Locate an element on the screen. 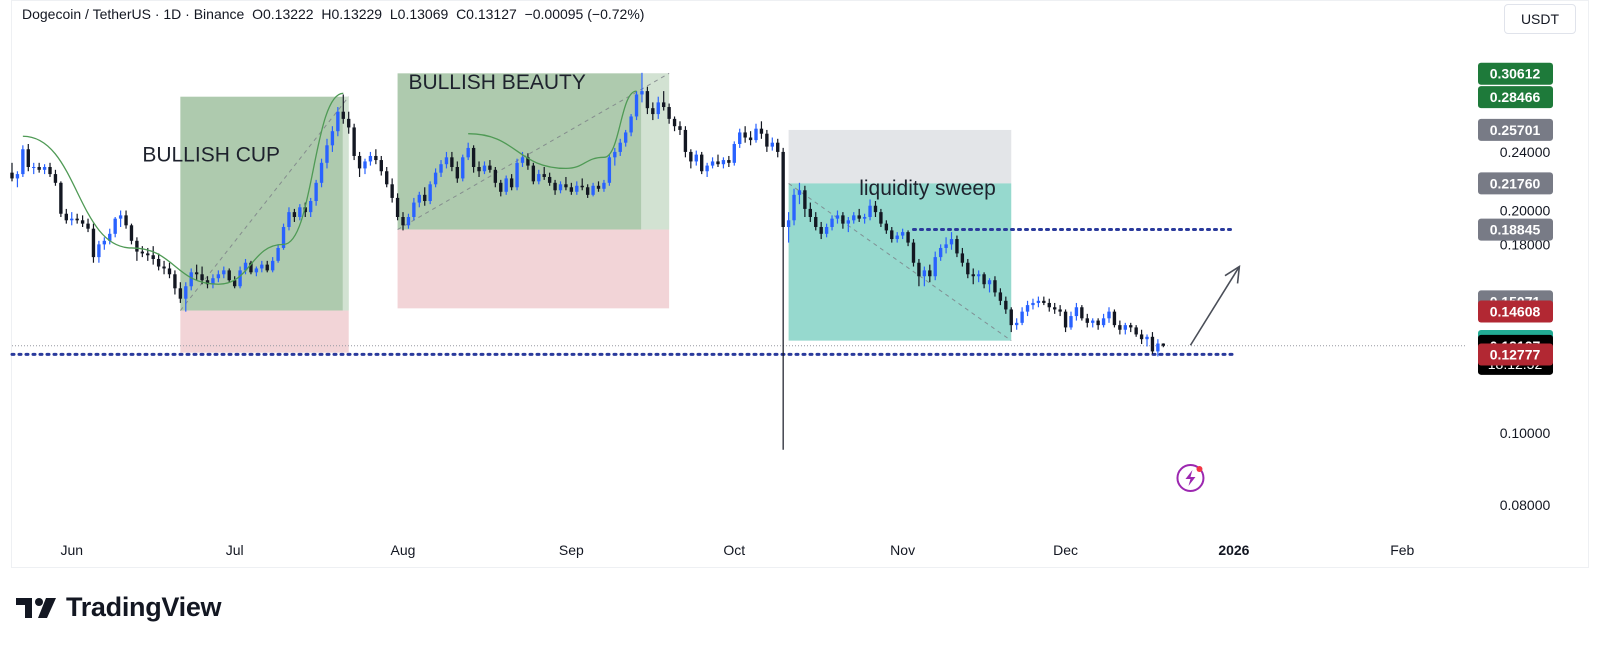  lightning-icon is located at coordinates (1190, 477).